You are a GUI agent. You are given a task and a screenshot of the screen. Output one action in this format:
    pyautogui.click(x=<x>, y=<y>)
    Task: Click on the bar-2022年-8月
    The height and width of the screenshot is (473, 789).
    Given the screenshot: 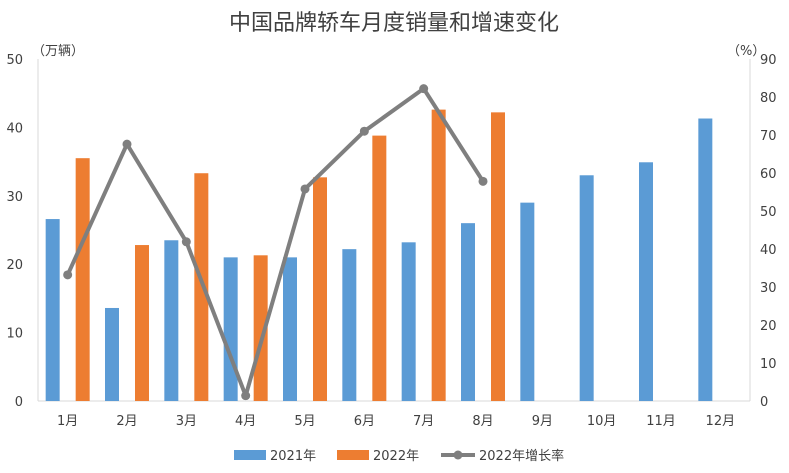 What is the action you would take?
    pyautogui.click(x=498, y=257)
    